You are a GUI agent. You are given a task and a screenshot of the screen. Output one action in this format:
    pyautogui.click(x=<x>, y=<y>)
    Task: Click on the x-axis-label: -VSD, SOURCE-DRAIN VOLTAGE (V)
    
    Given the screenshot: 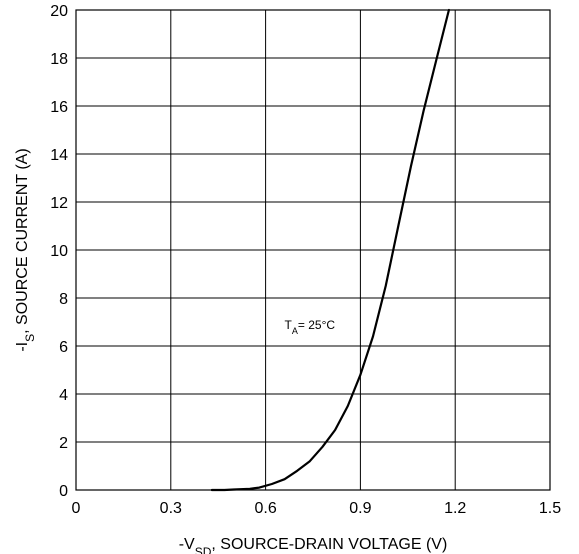 What is the action you would take?
    pyautogui.click(x=313, y=545)
    